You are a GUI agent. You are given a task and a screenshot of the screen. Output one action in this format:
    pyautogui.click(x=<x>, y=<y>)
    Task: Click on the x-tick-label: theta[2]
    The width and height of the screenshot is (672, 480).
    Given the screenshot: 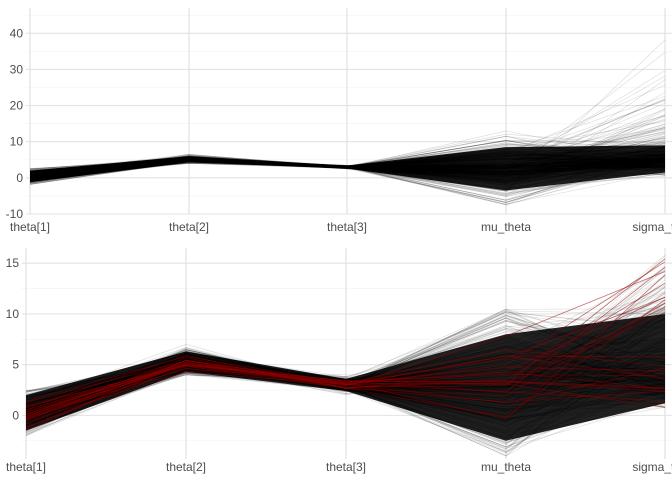 What is the action you would take?
    pyautogui.click(x=189, y=227)
    